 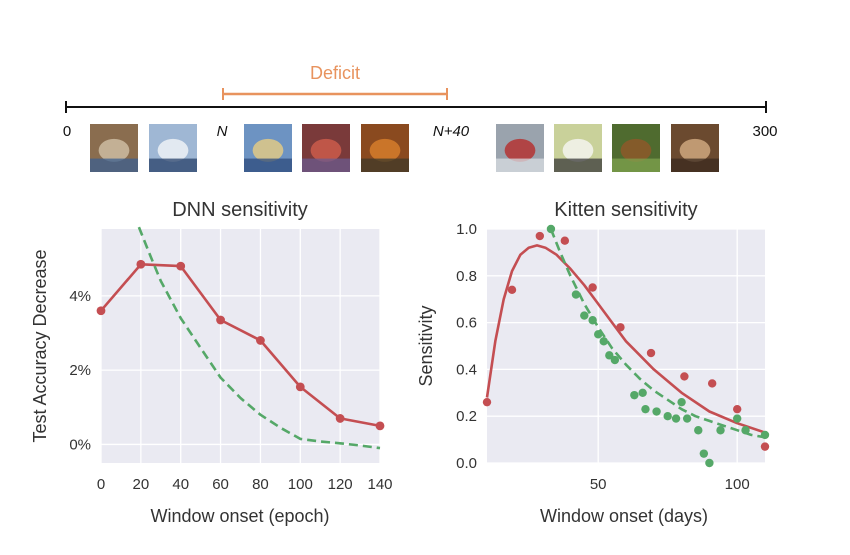 What do you see at coordinates (416, 107) in the screenshot?
I see `timeline-axis` at bounding box center [416, 107].